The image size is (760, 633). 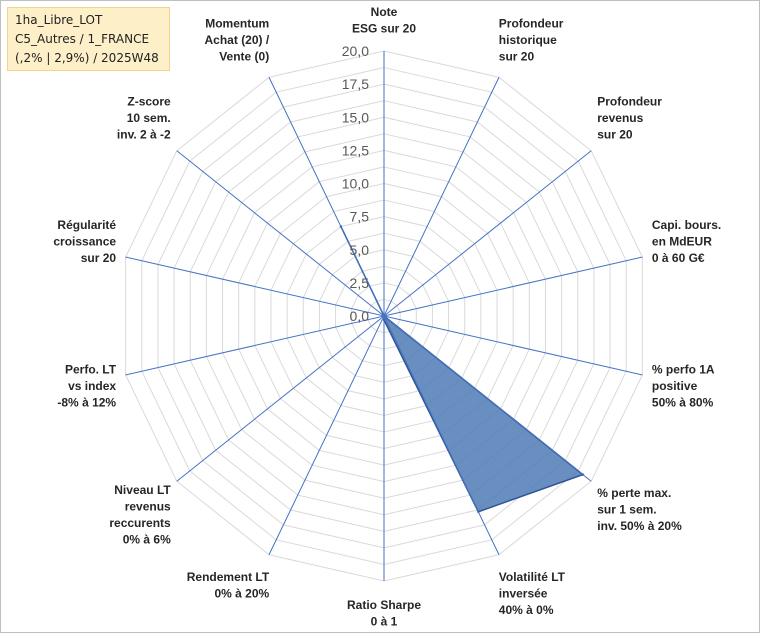 I want to click on tick-label: 2,5, so click(x=360, y=283).